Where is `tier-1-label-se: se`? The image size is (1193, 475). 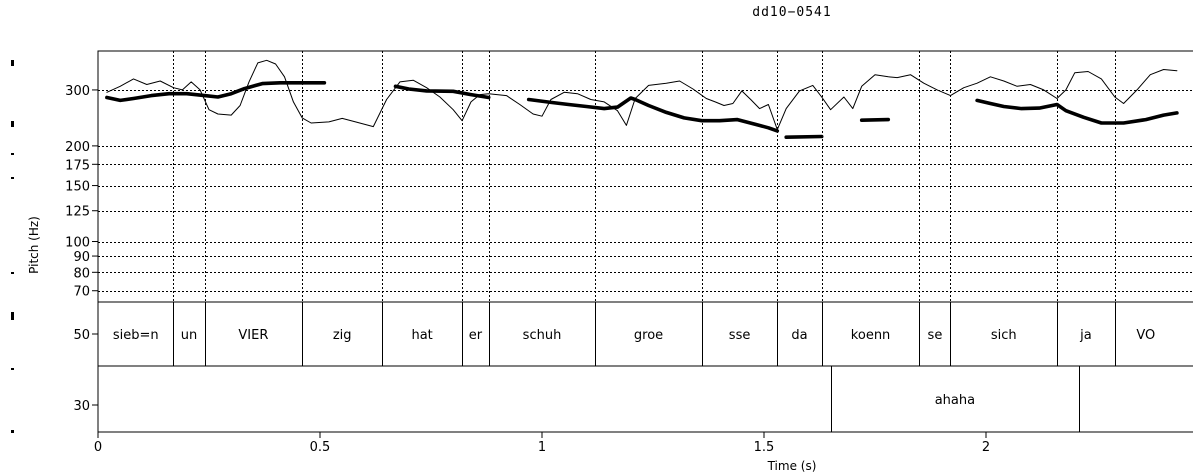 tier-1-label-se: se is located at coordinates (935, 335).